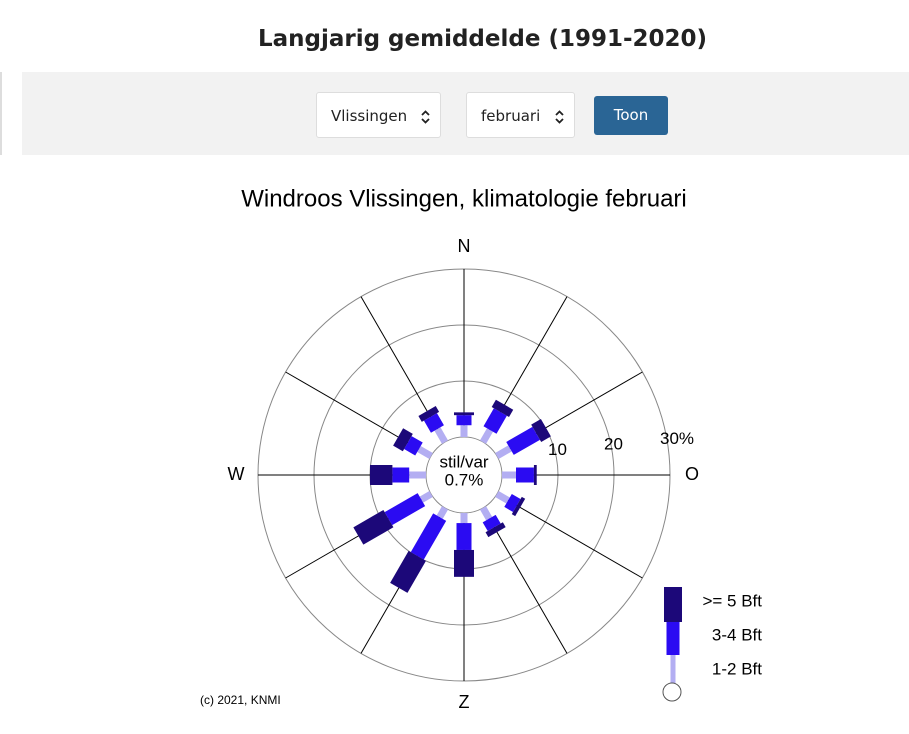  What do you see at coordinates (464, 479) in the screenshot?
I see `calm-value: 0.7%` at bounding box center [464, 479].